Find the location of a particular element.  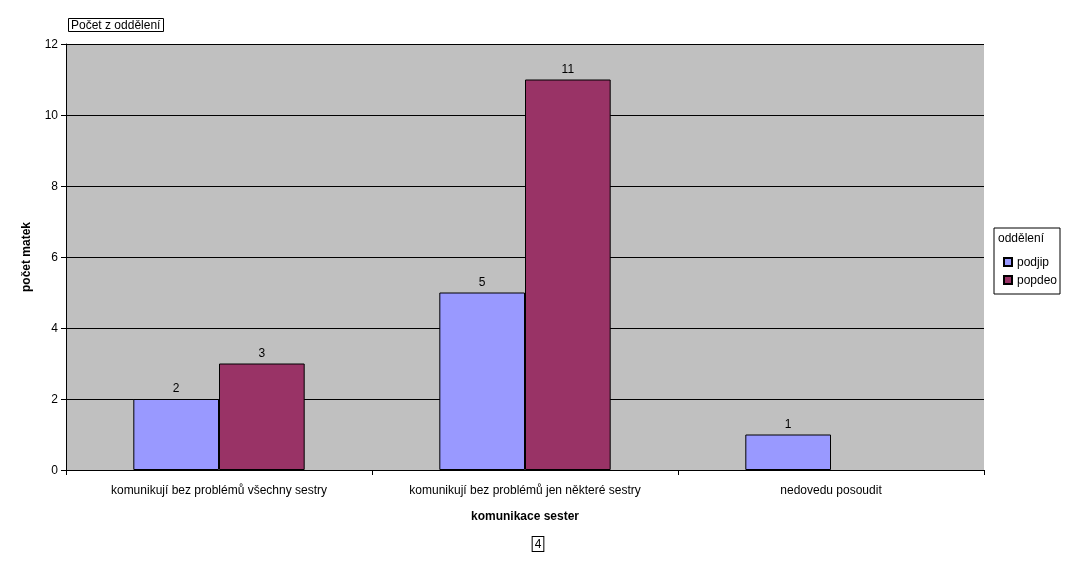

y-tick-label: 4 is located at coordinates (55, 328).